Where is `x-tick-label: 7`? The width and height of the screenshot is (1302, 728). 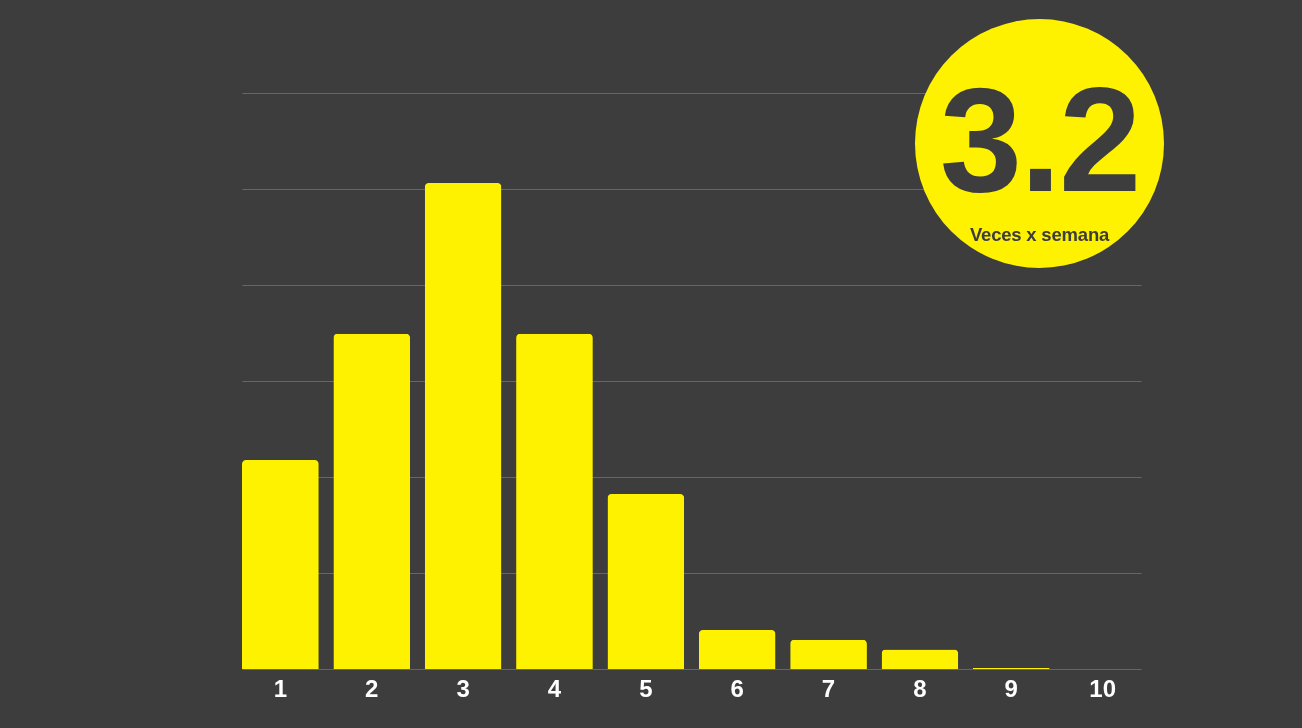
x-tick-label: 7 is located at coordinates (828, 688).